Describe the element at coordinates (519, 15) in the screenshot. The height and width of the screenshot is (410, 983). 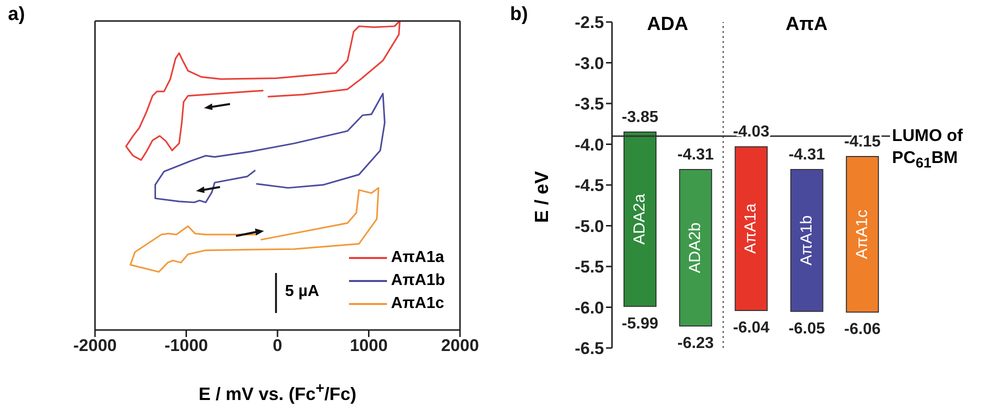
I see `chart-title: b)` at that location.